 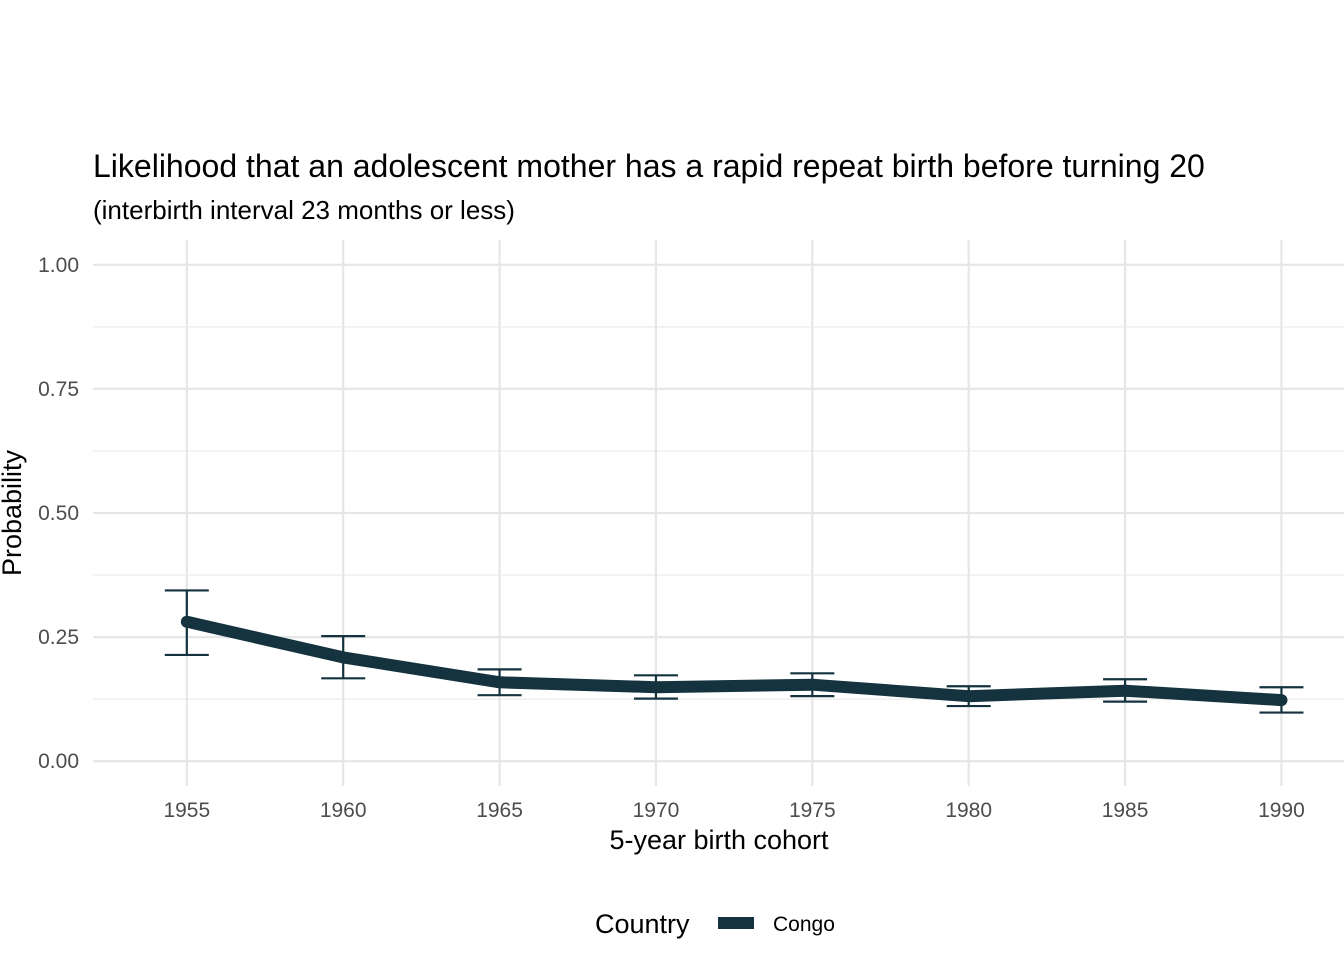 I want to click on y-tick-label: 1.00, so click(x=58, y=265).